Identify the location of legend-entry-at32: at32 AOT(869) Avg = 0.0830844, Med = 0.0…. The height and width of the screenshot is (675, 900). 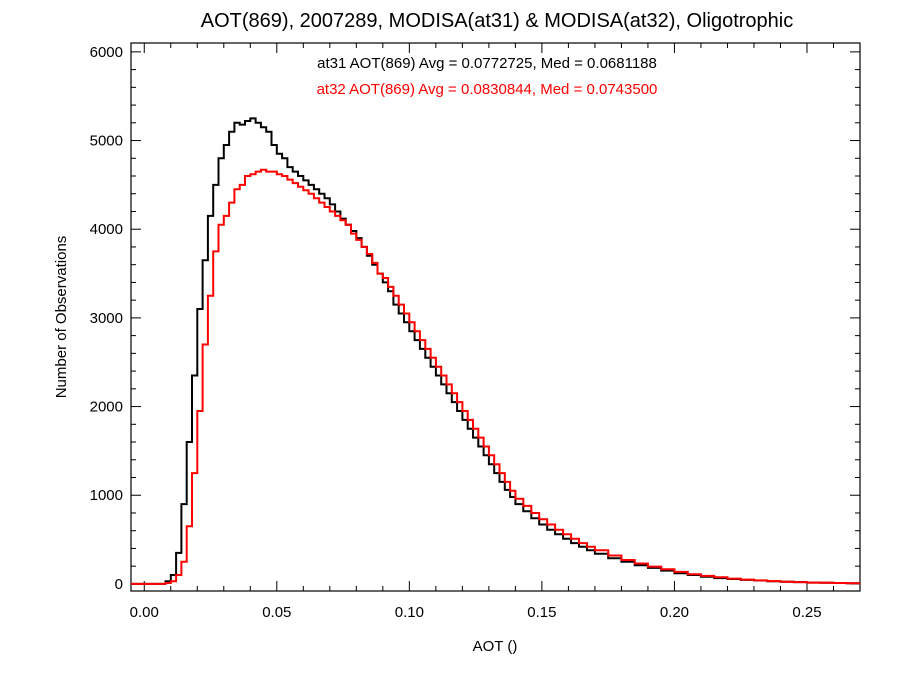
(487, 89).